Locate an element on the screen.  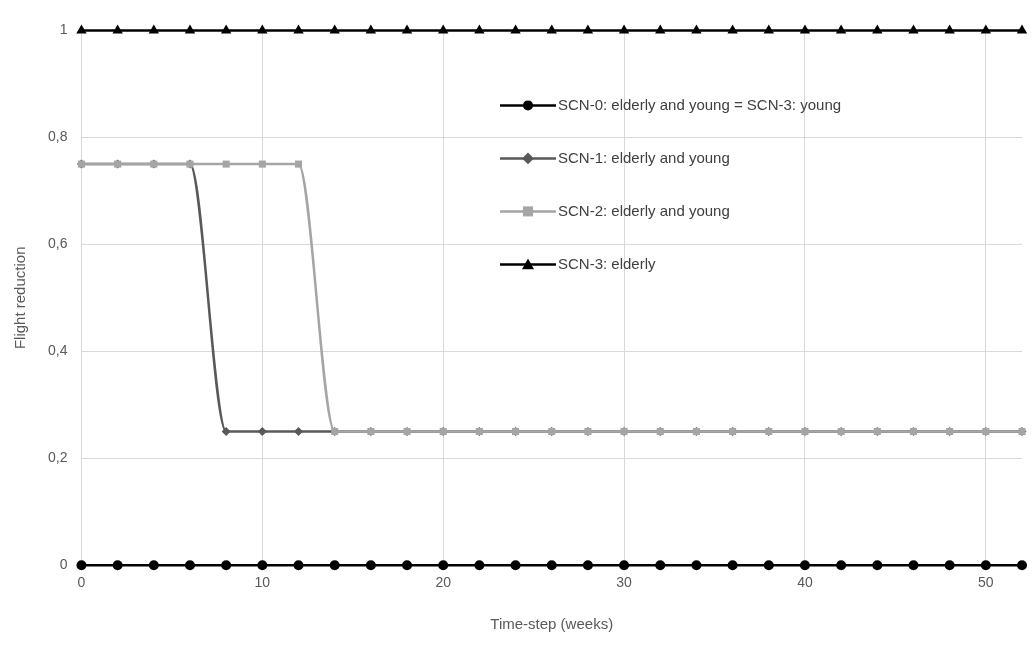
y-tick-label: 0,8 is located at coordinates (57, 136).